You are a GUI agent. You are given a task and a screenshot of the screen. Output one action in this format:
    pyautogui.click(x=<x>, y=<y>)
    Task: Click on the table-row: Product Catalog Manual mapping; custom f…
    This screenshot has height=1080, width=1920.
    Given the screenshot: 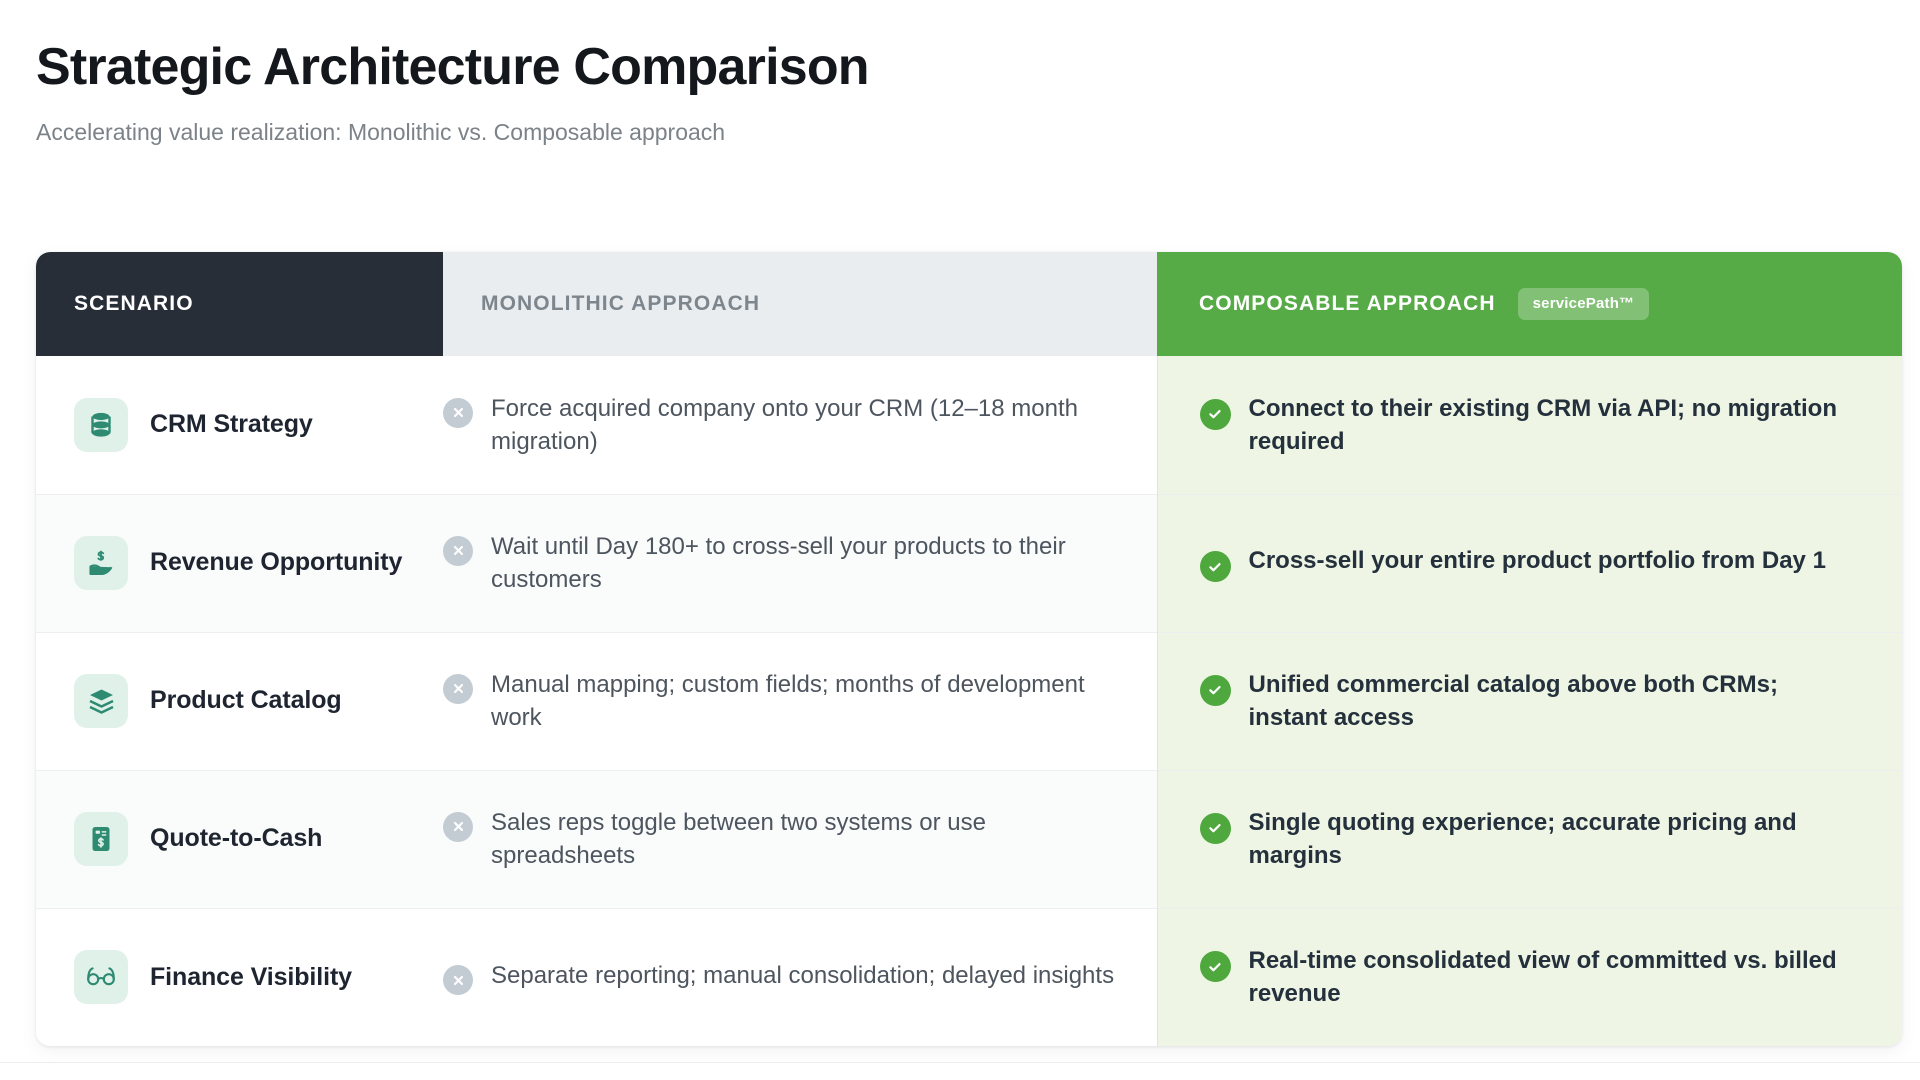 What is the action you would take?
    pyautogui.click(x=969, y=700)
    